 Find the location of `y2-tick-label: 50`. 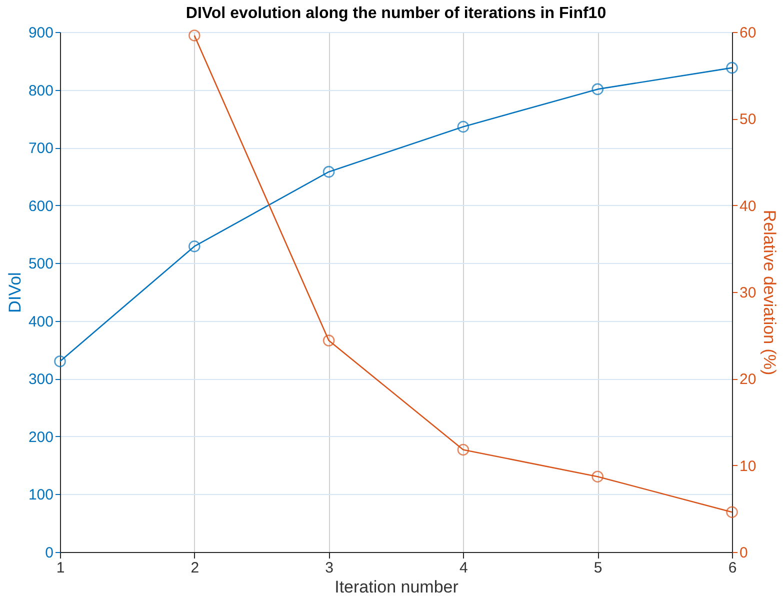

y2-tick-label: 50 is located at coordinates (748, 119).